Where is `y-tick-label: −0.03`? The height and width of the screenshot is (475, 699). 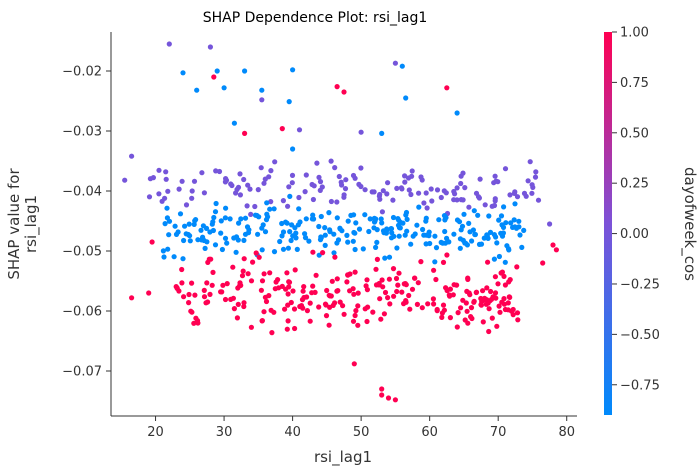
y-tick-label: −0.03 is located at coordinates (82, 132).